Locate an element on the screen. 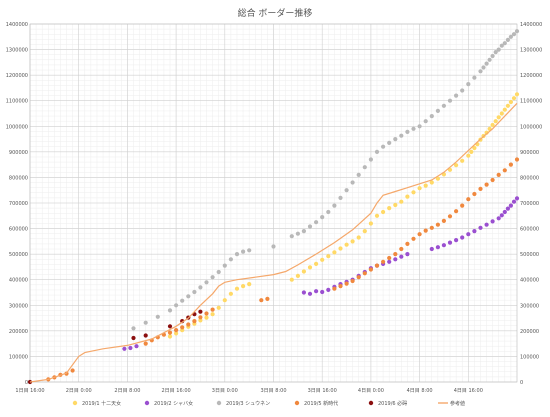 This screenshot has width=550, height=417. y-tick-label-left: 600000 is located at coordinates (18, 230).